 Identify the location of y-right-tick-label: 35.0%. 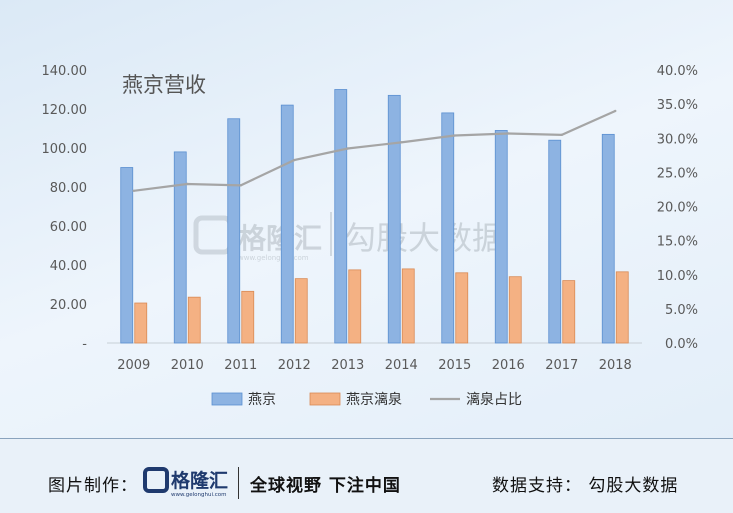
(677, 105).